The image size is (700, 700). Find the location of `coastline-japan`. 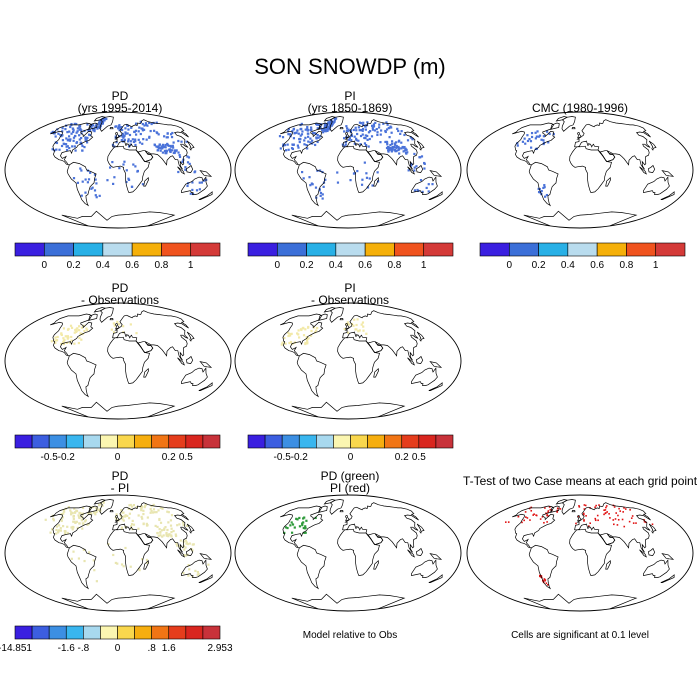

coastline-japan is located at coordinates (652, 528).